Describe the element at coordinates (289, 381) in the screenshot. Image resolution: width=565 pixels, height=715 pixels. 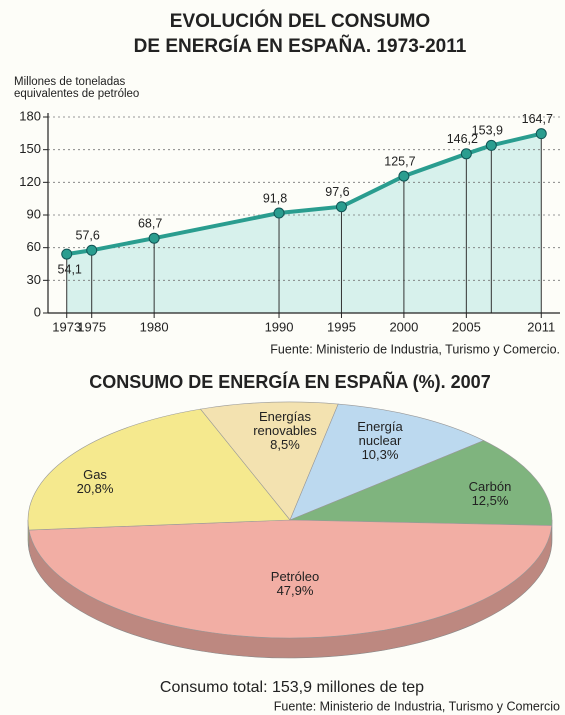
I see `chart-title: CONSUMO DE ENERGÍA EN ESPAÑA (%). 2007` at that location.